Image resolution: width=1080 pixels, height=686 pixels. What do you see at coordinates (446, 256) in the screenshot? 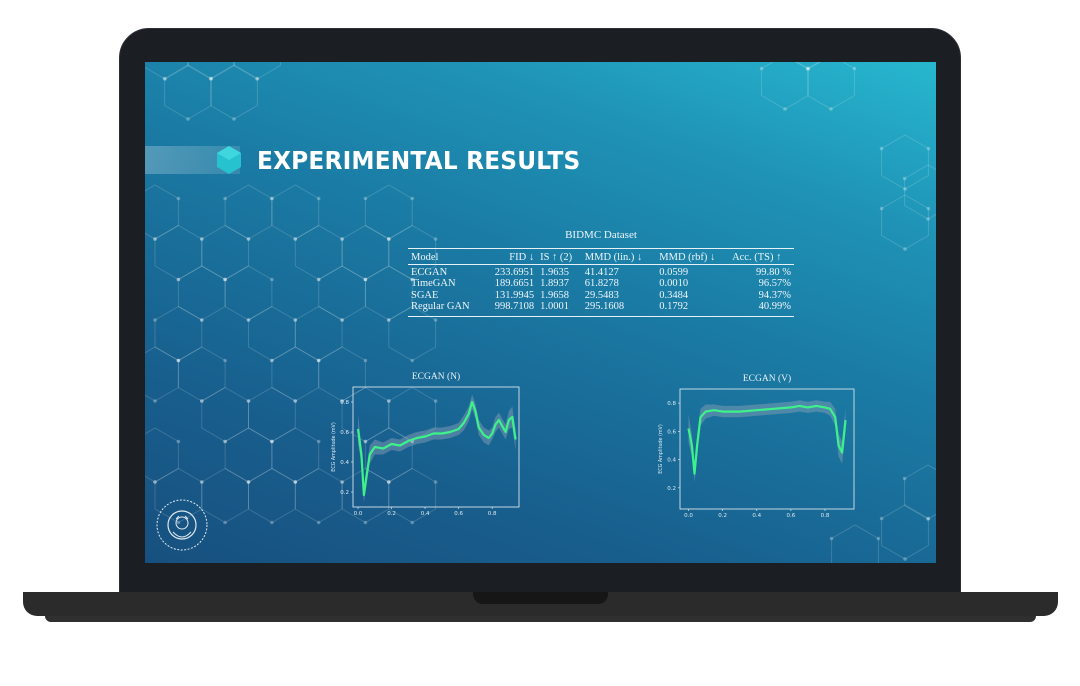
I see `column-header: Model` at bounding box center [446, 256].